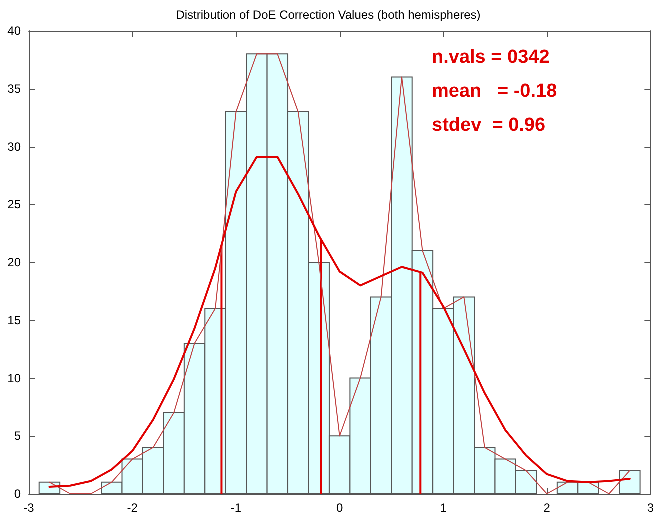  What do you see at coordinates (15, 205) in the screenshot?
I see `y-tick-label: 25` at bounding box center [15, 205].